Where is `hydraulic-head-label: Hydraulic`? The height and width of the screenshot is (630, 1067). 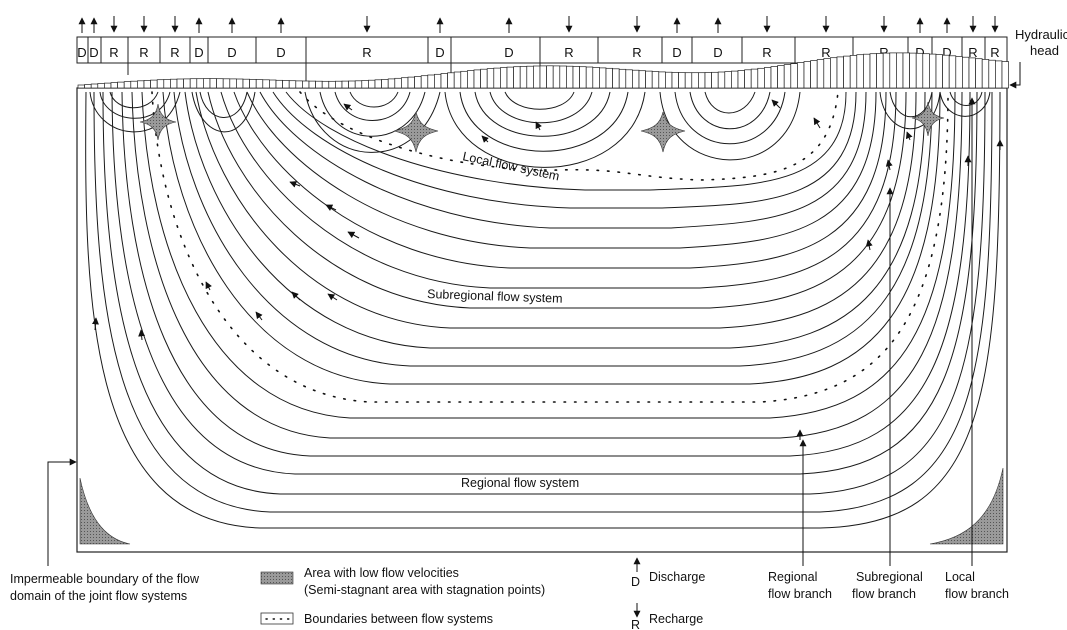 hydraulic-head-label: Hydraulic is located at coordinates (1041, 34).